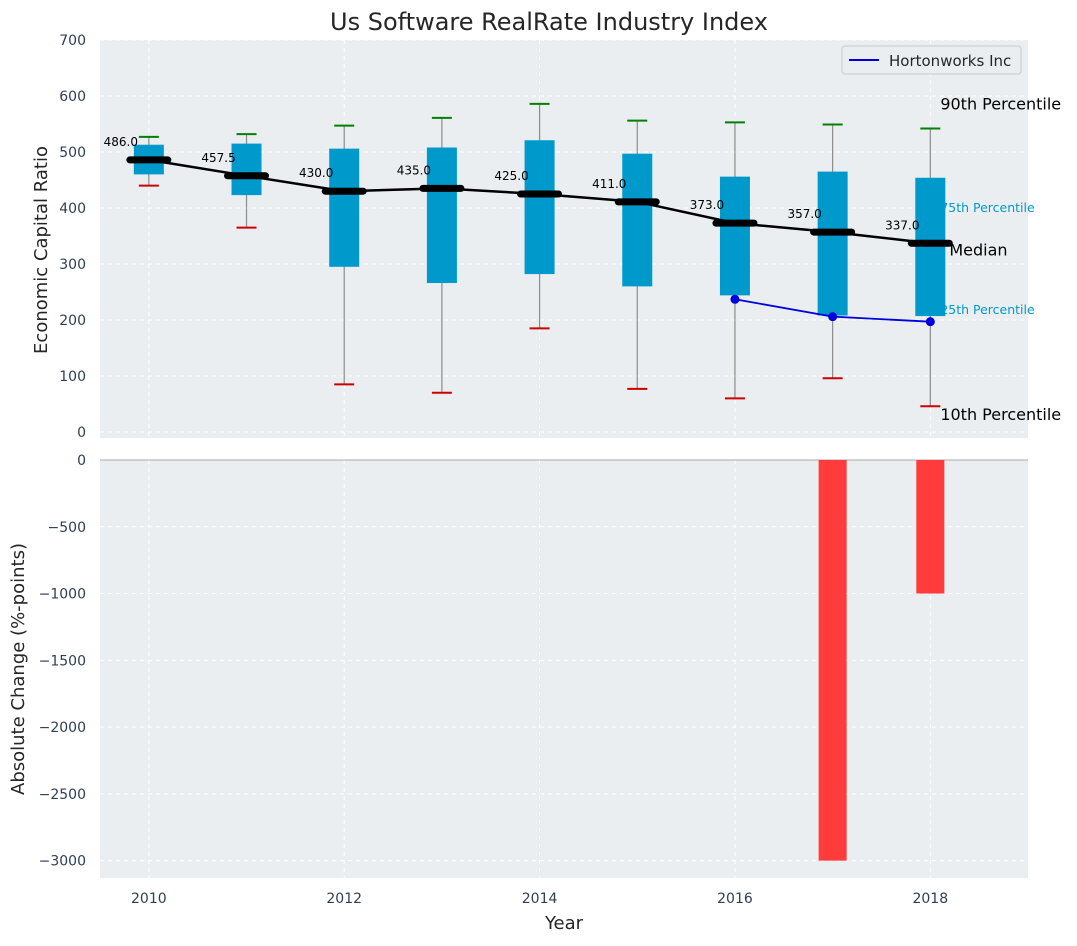 The height and width of the screenshot is (946, 1077). Describe the element at coordinates (987, 309) in the screenshot. I see `percentile-label-p25: 25th Percentile` at that location.